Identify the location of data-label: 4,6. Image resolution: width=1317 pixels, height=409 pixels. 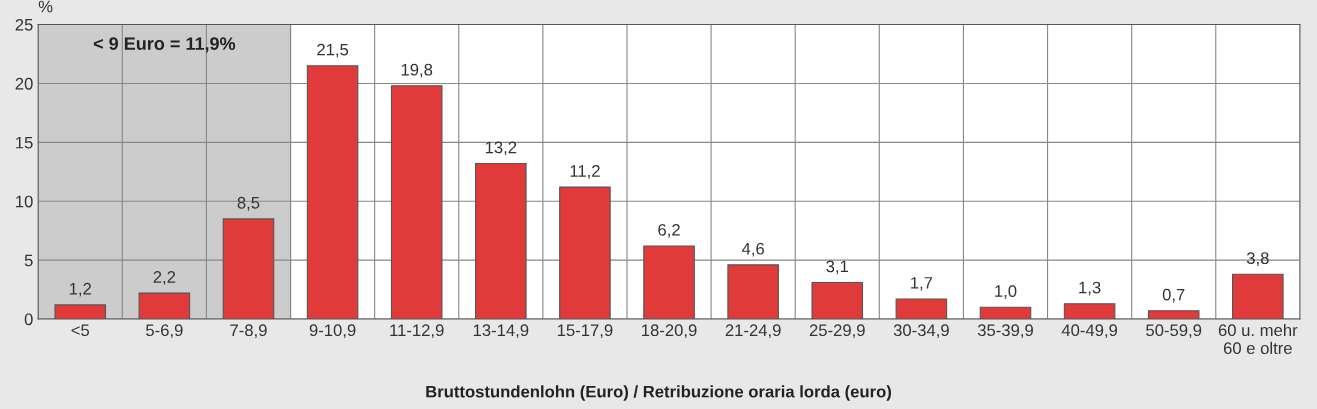
(752, 249).